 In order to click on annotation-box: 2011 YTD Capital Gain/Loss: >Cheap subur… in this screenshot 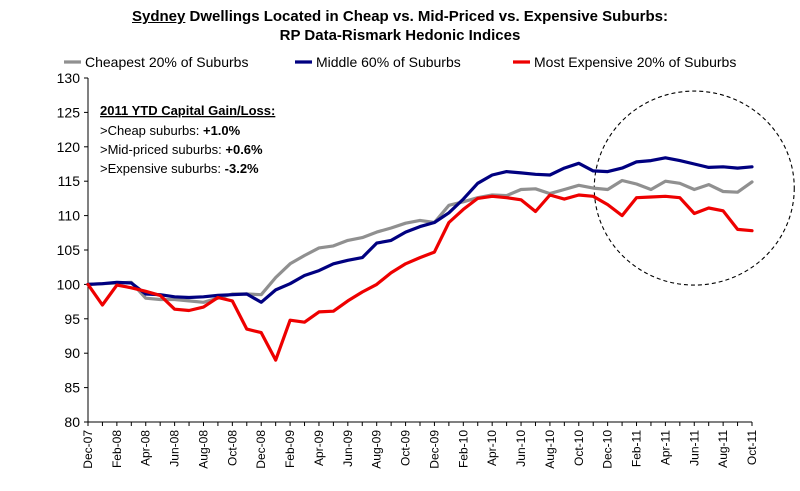, I will do `click(187, 139)`.